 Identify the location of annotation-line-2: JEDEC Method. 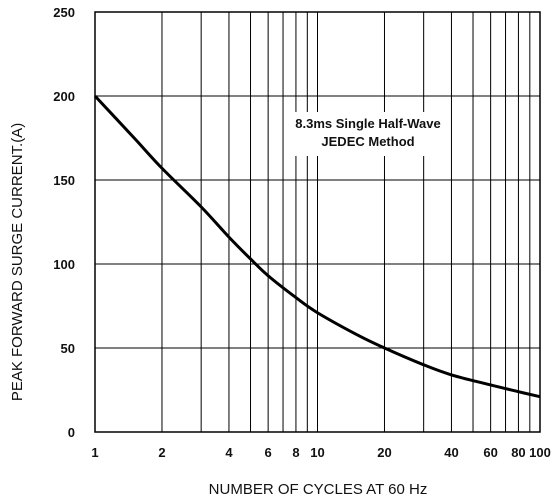
(367, 141).